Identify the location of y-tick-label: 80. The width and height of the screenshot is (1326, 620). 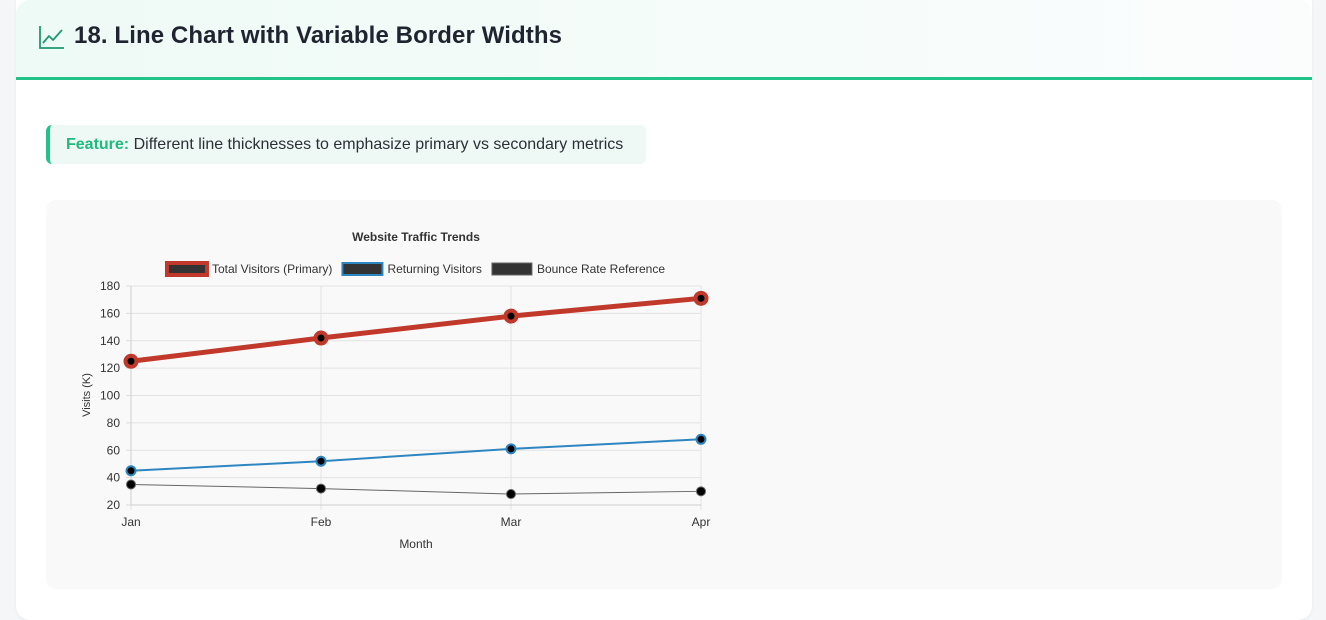
(114, 423).